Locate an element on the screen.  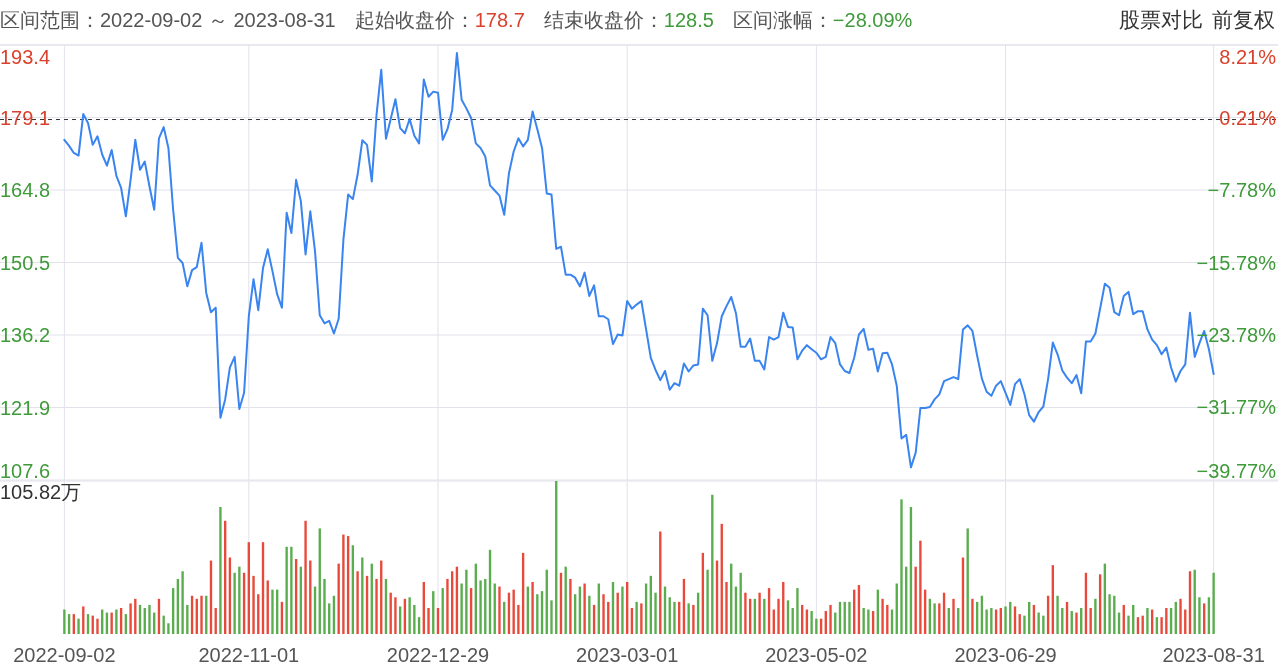
x-tick-label: 2023-08-31 is located at coordinates (1213, 655).